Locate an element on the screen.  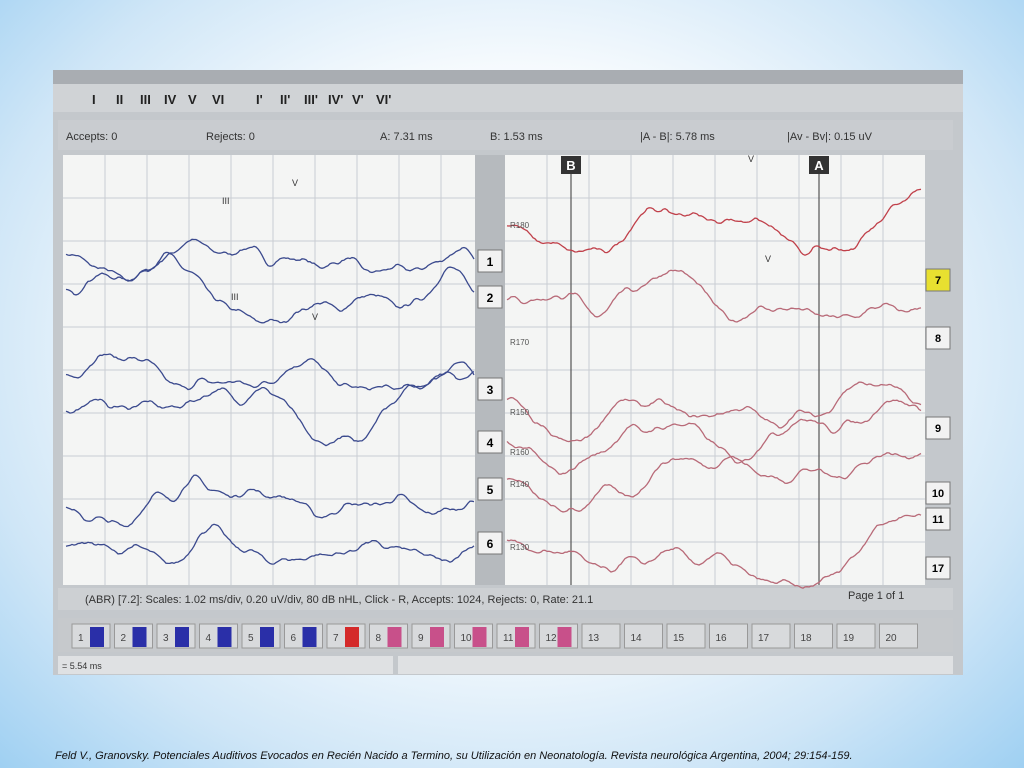
page-indicator: Page 1 of 1 is located at coordinates (876, 596).